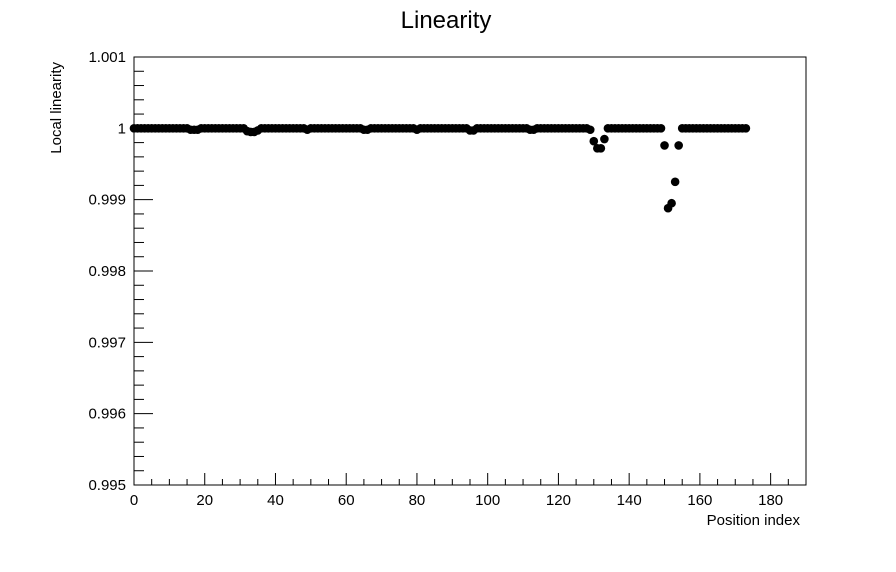 The height and width of the screenshot is (572, 896). Describe the element at coordinates (107, 485) in the screenshot. I see `y-tick-label: 0.995` at that location.